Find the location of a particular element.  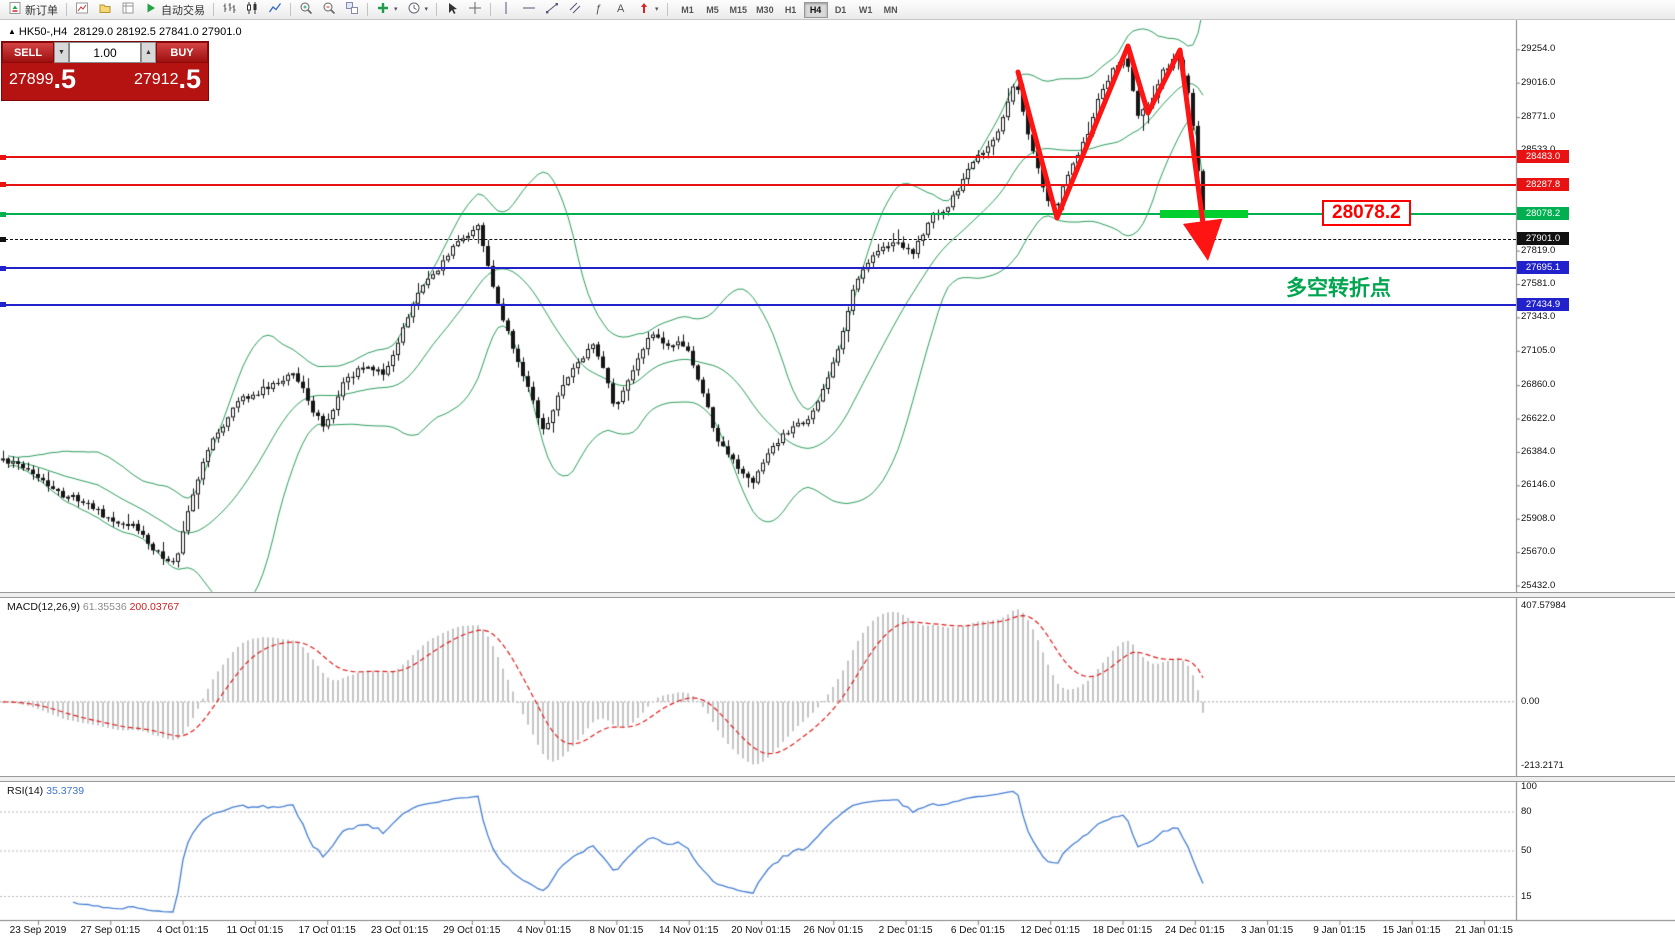

timeframe-button-h4: H4 is located at coordinates (815, 9).